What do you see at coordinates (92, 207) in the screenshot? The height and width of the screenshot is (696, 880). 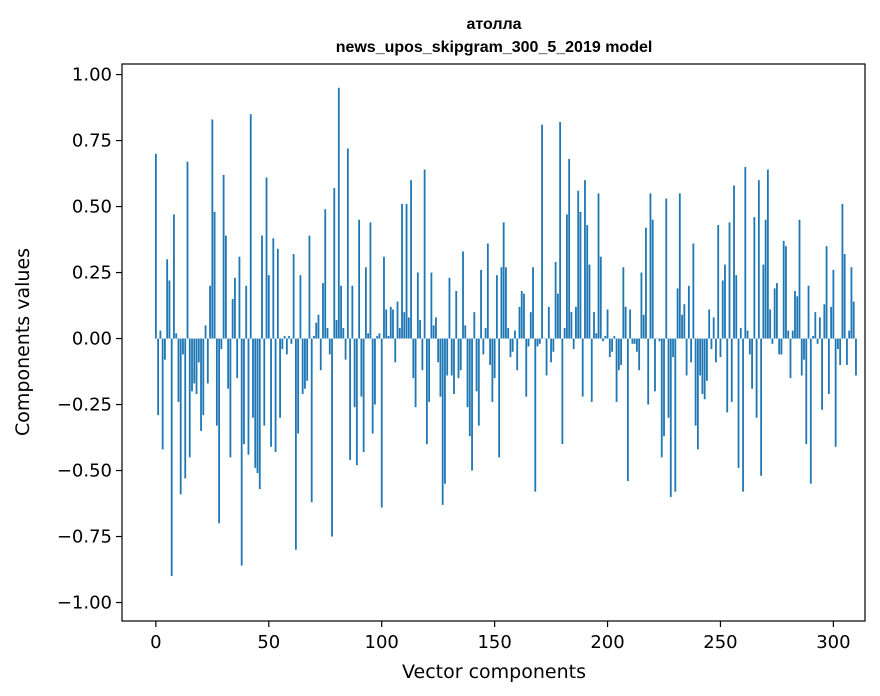 I see `y-tick-label: 0.50` at bounding box center [92, 207].